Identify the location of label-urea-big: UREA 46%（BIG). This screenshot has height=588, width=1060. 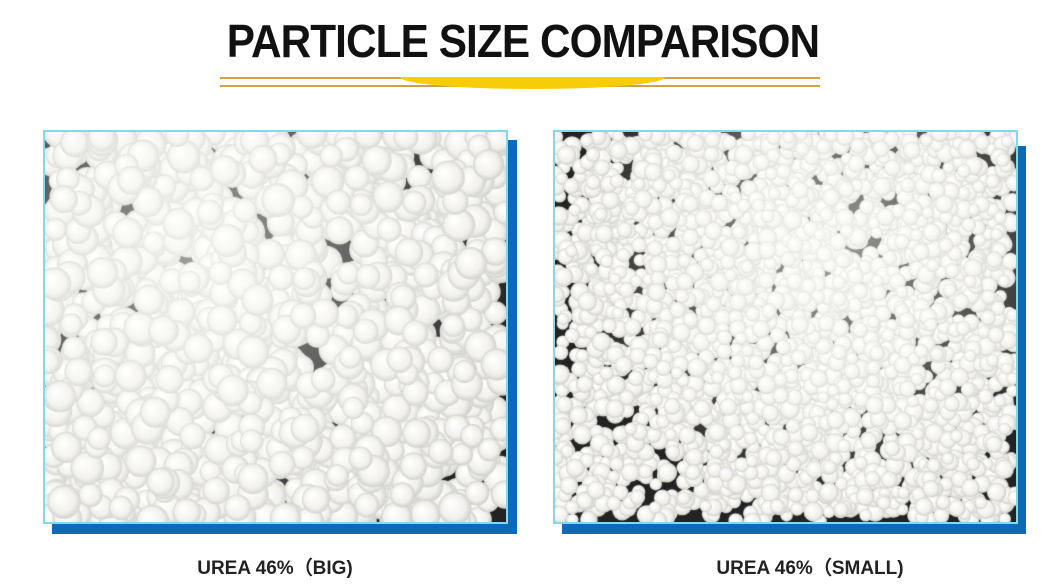
(275, 568).